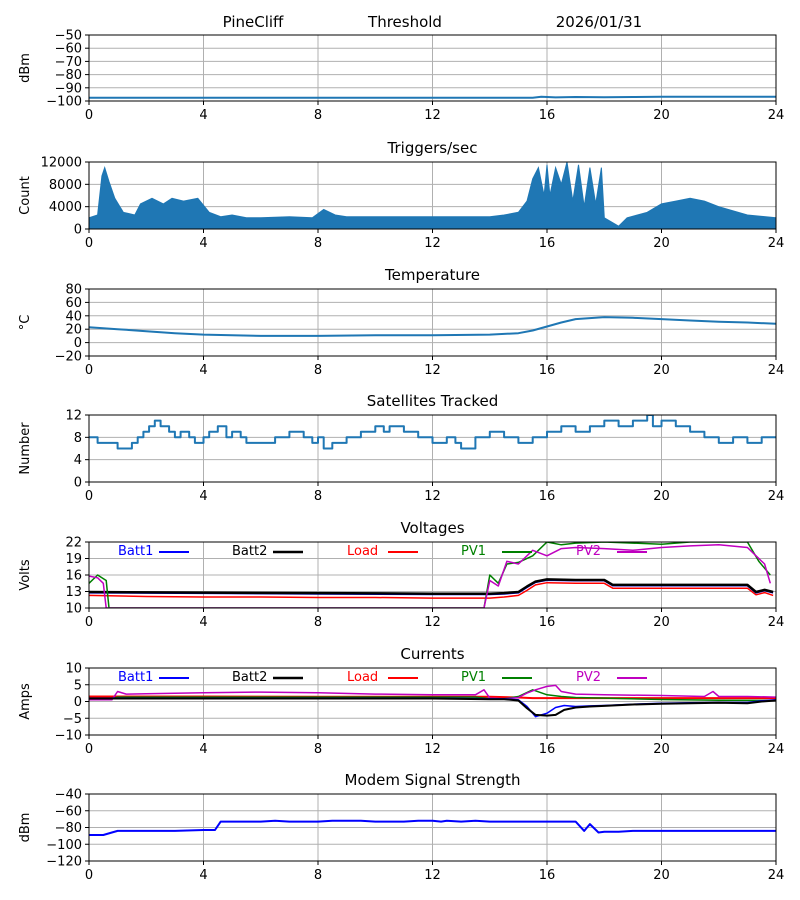  Describe the element at coordinates (73, 669) in the screenshot. I see `y-tick-label: 10` at that location.